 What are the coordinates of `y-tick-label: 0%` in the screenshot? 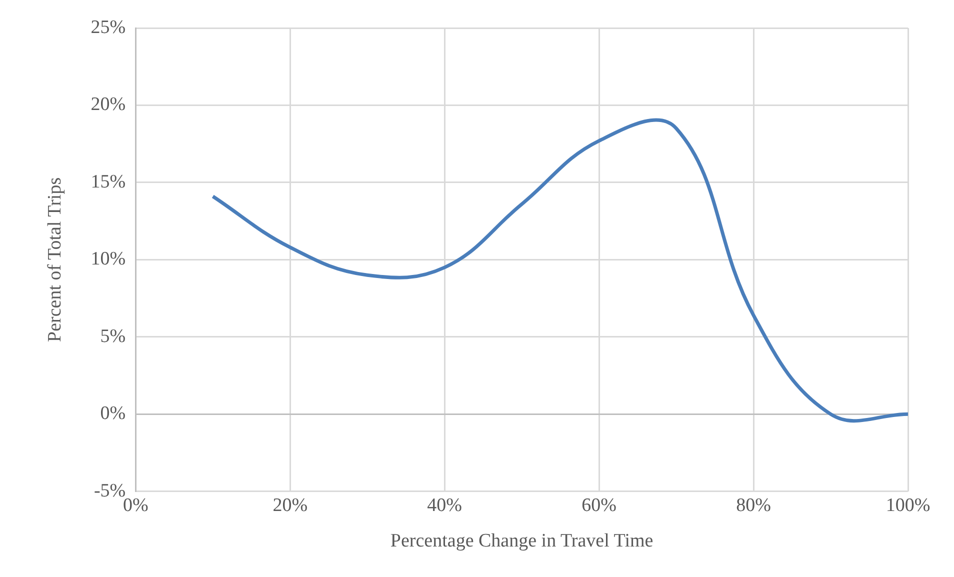 It's located at (113, 413).